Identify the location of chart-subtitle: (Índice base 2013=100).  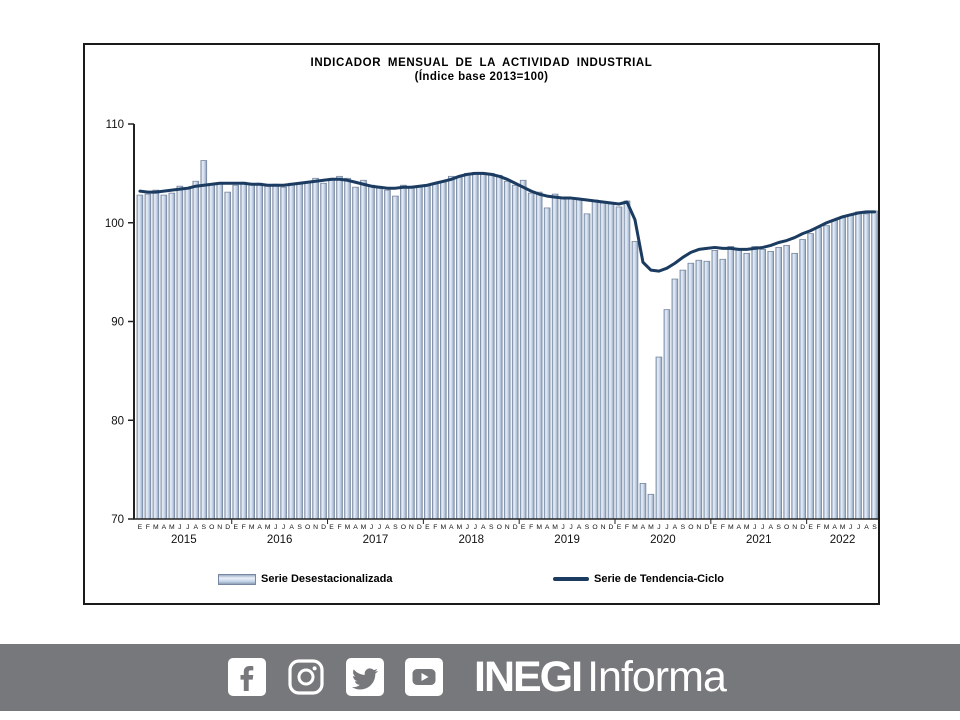
(481, 77).